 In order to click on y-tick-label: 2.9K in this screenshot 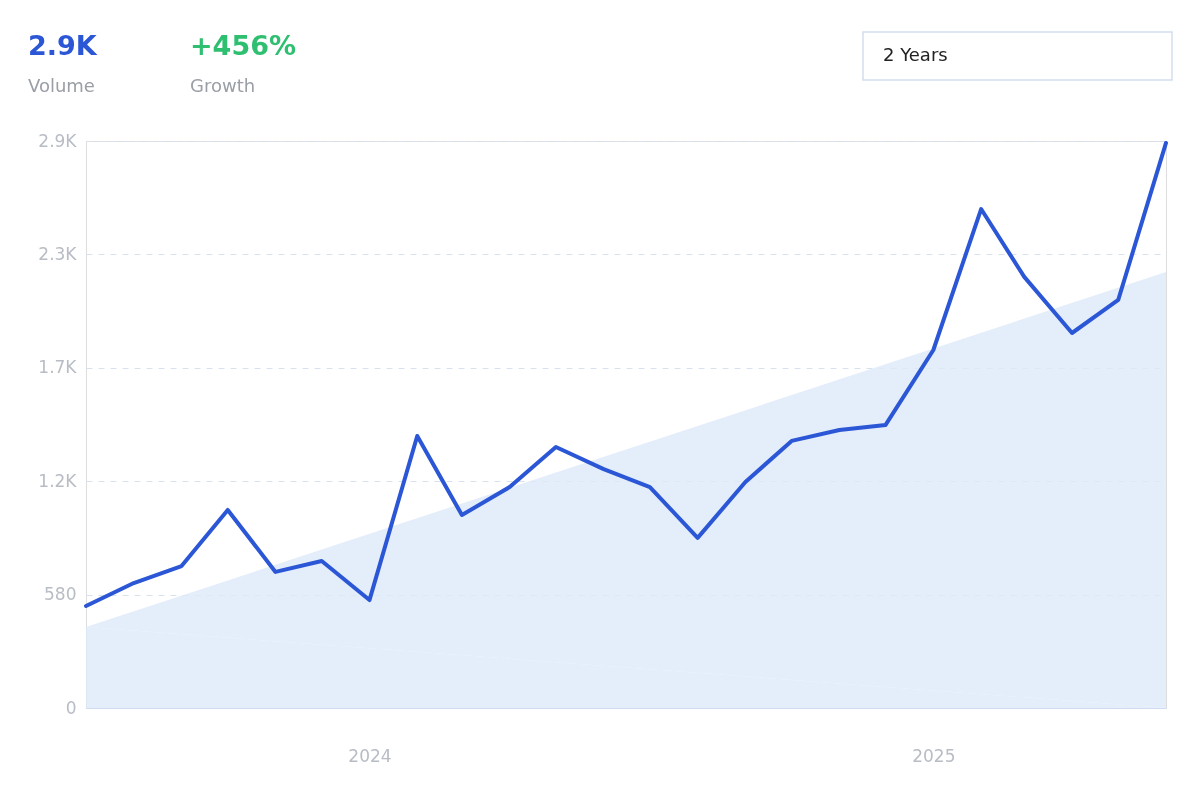, I will do `click(58, 140)`.